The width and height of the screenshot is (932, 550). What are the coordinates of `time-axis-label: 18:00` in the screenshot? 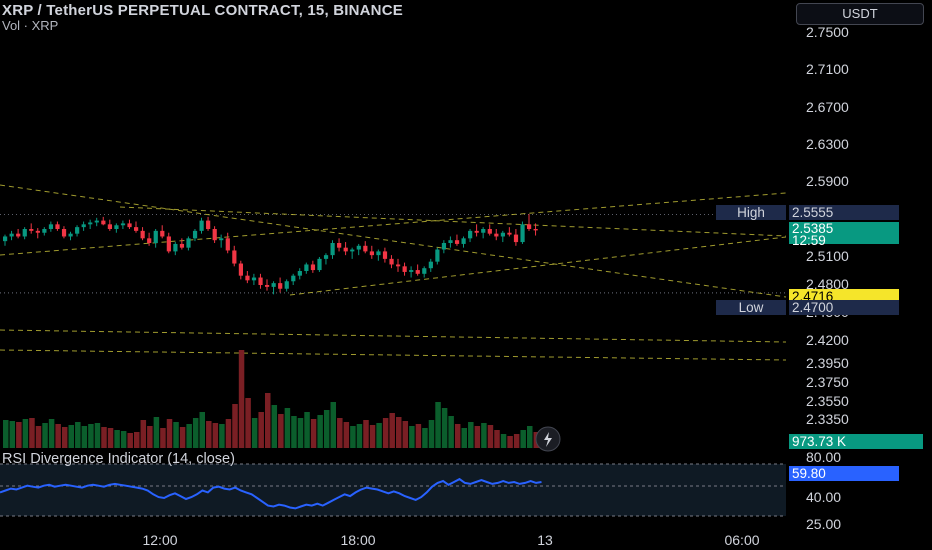 It's located at (358, 540).